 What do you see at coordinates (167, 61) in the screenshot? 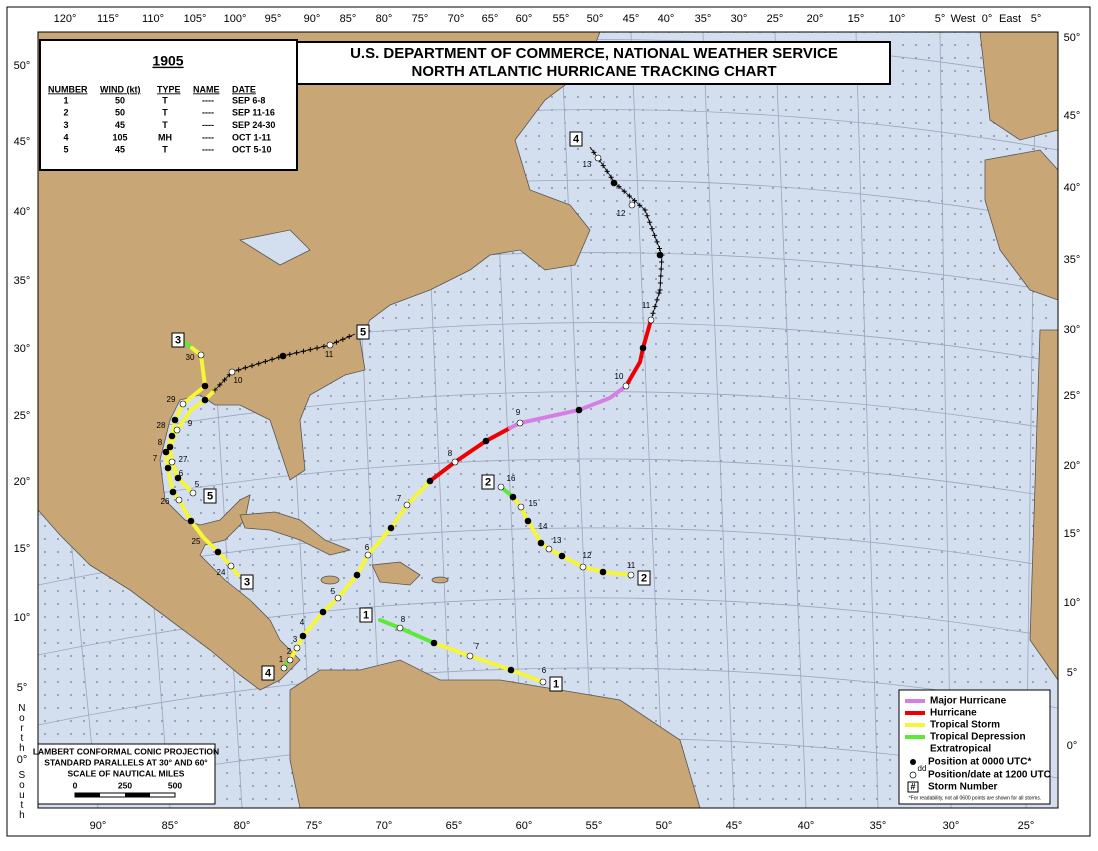
I see `year: 1905` at bounding box center [167, 61].